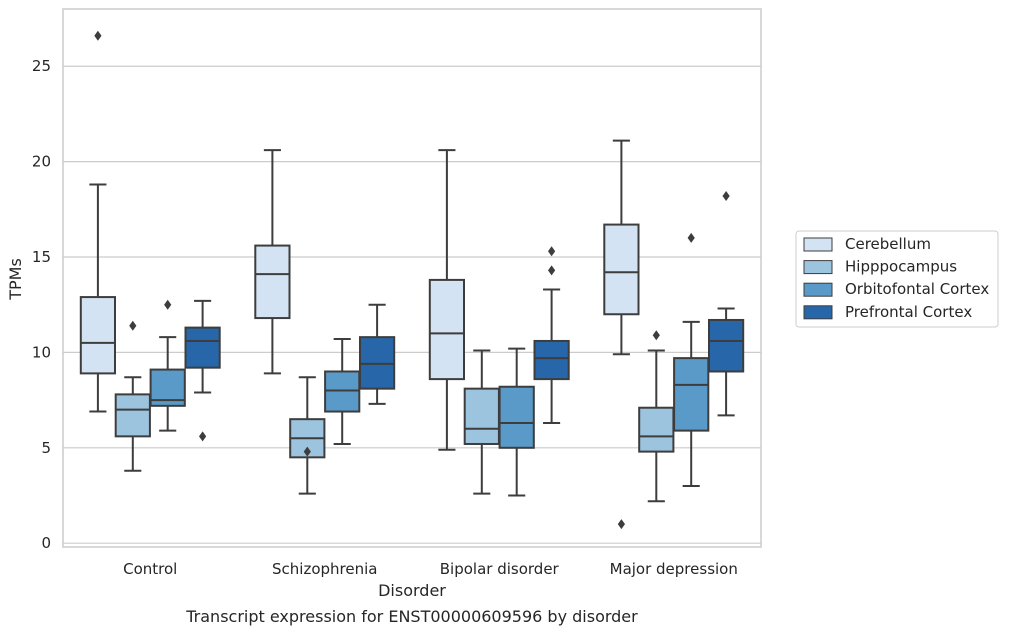 The width and height of the screenshot is (1009, 634). I want to click on x-tick-label: Schizophrenia, so click(324, 569).